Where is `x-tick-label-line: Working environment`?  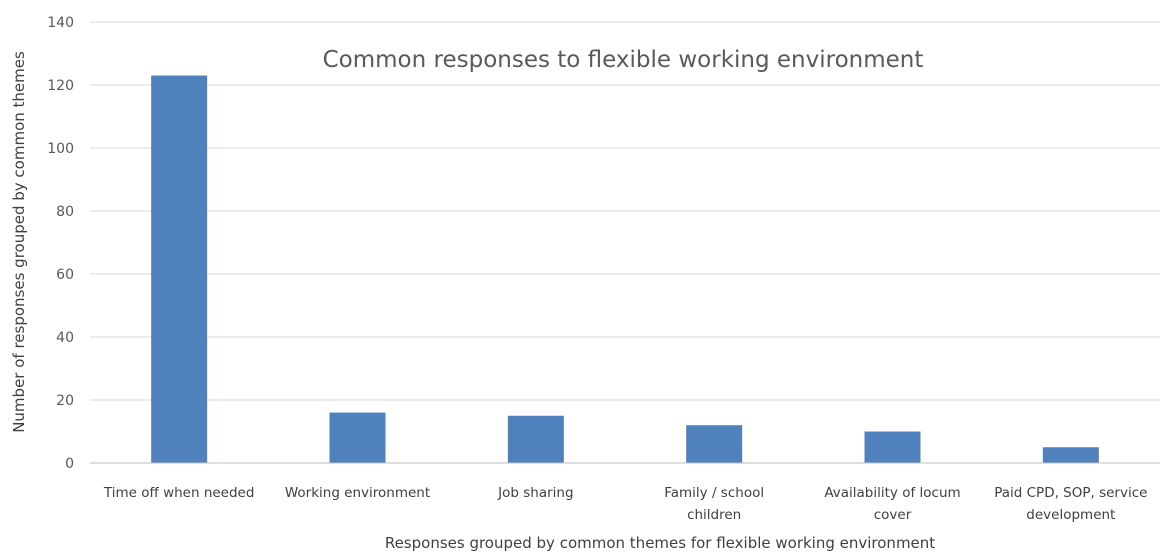
x-tick-label-line: Working environment is located at coordinates (357, 493).